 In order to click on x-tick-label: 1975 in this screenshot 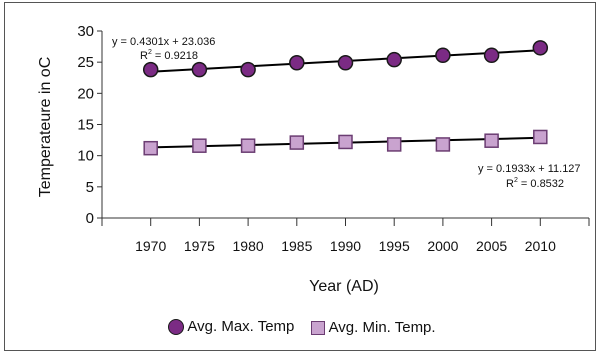, I will do `click(199, 246)`.